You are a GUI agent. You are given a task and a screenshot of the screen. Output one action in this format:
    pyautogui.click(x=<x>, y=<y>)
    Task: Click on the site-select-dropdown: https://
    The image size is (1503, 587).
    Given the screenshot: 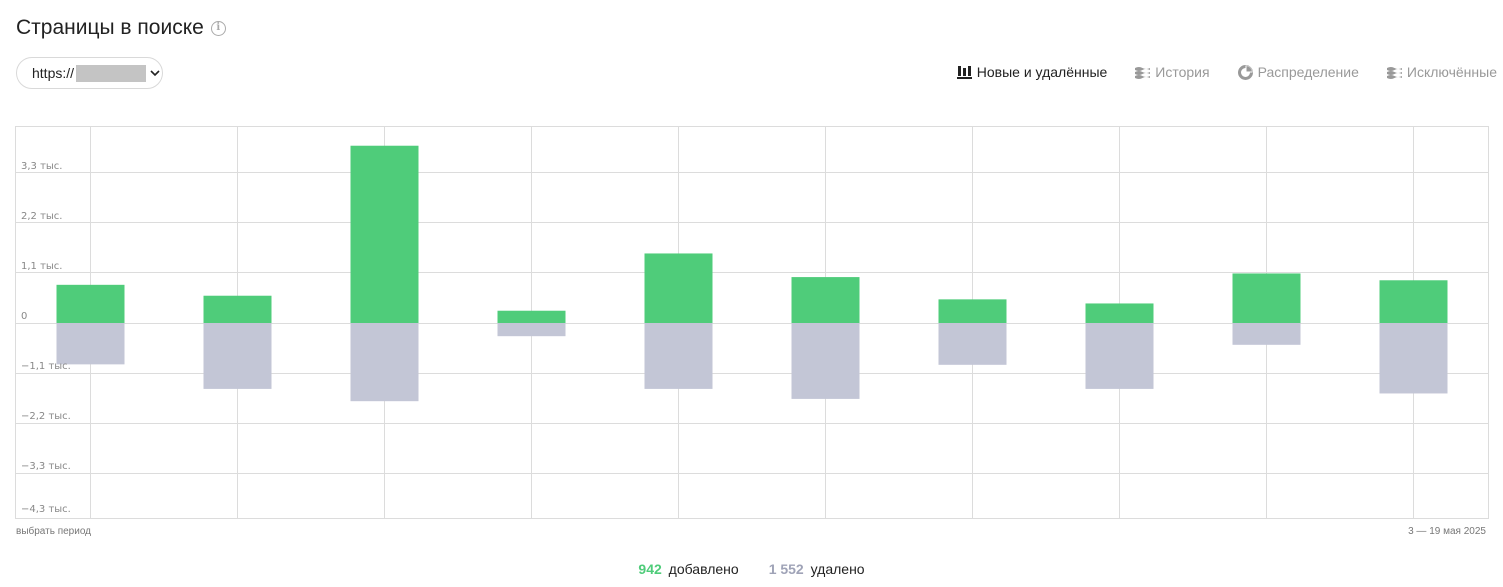 What is the action you would take?
    pyautogui.click(x=89, y=73)
    